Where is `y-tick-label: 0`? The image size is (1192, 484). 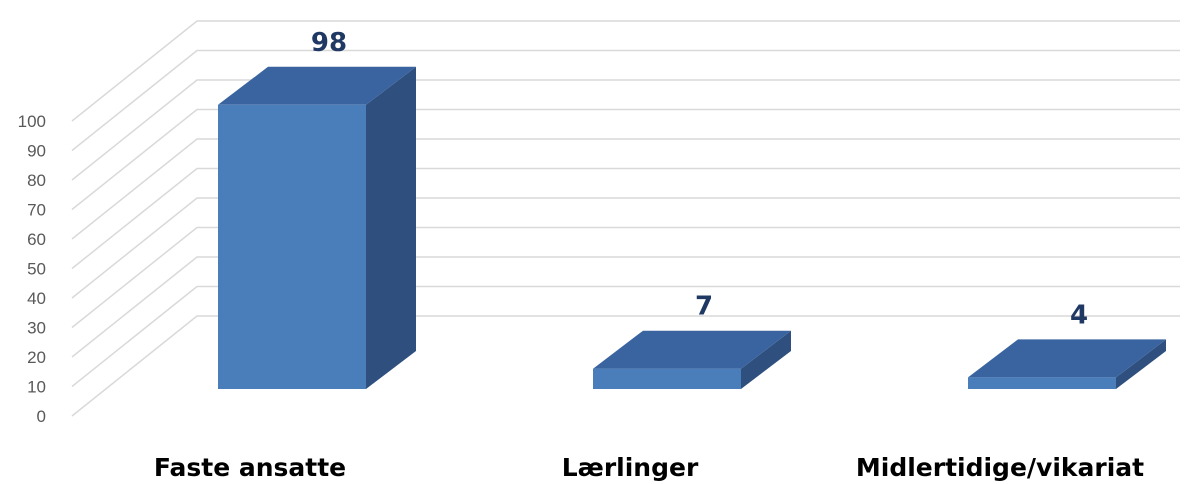 y-tick-label: 0 is located at coordinates (41, 416).